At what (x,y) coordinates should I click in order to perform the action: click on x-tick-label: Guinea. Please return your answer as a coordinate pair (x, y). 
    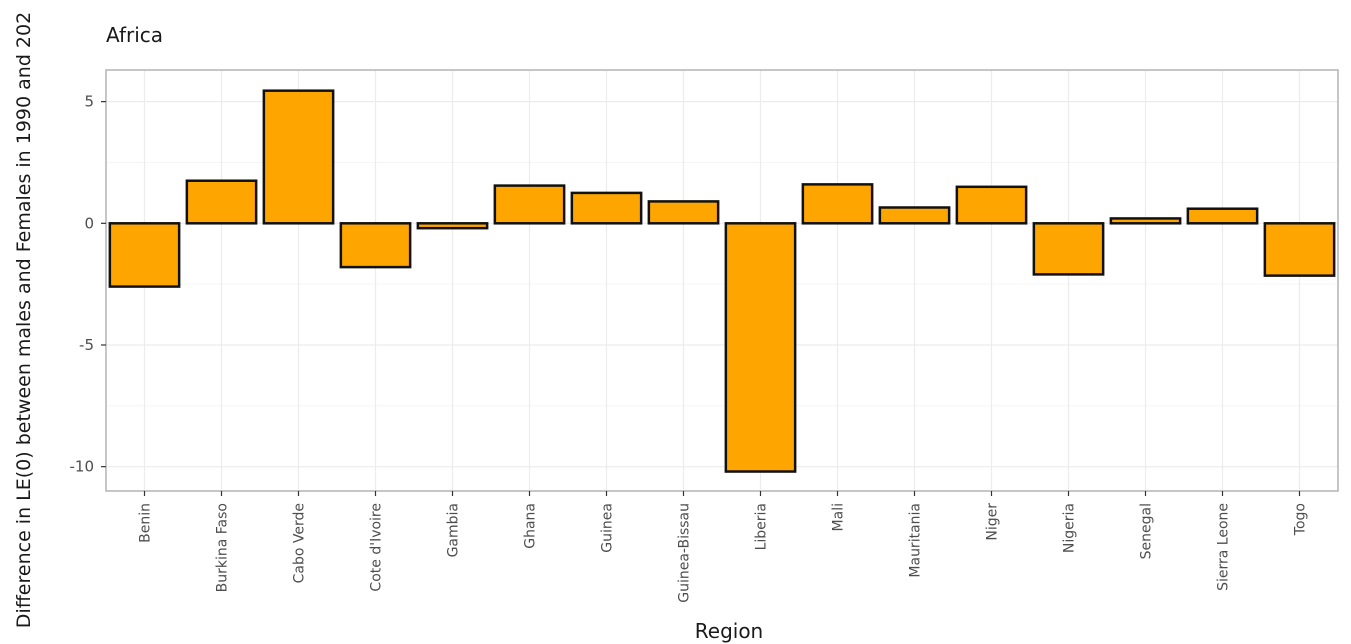
    Looking at the image, I should click on (608, 528).